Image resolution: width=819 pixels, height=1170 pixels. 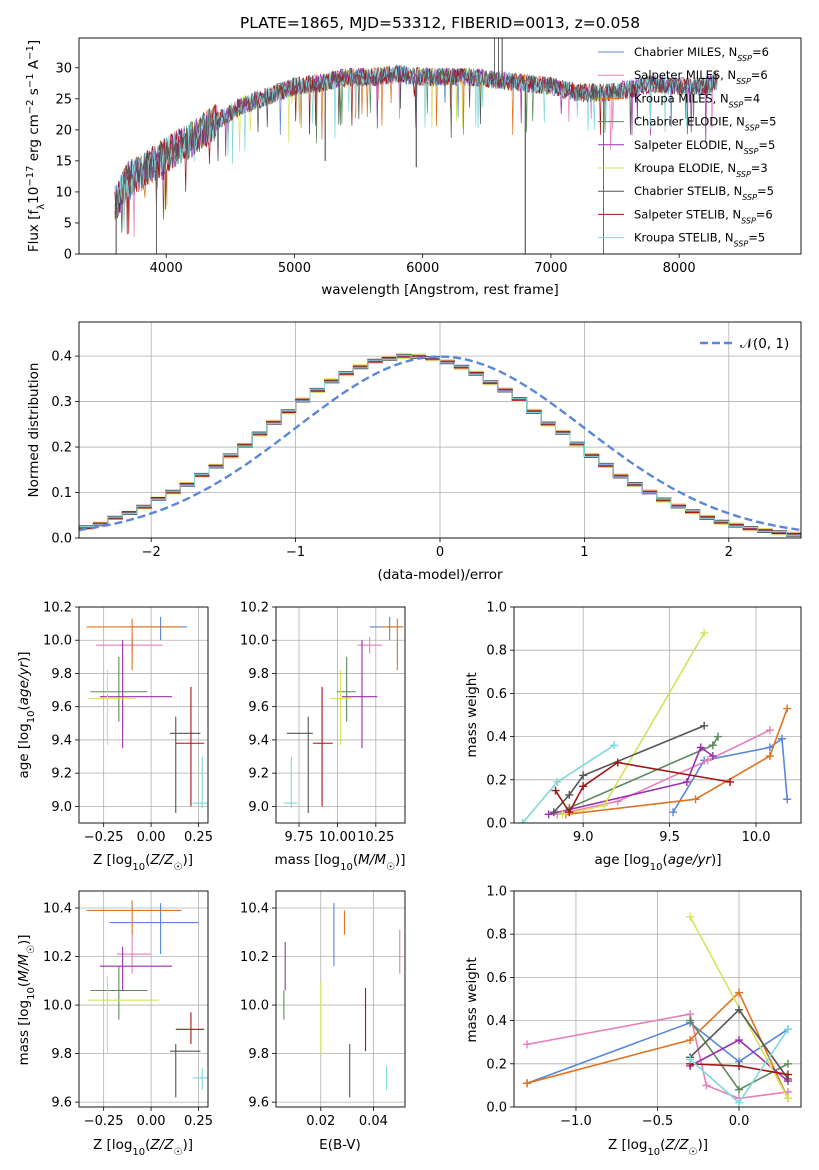 What do you see at coordinates (26, 999) in the screenshot?
I see `y-axis-label: mass [log10(M/M☉)]` at bounding box center [26, 999].